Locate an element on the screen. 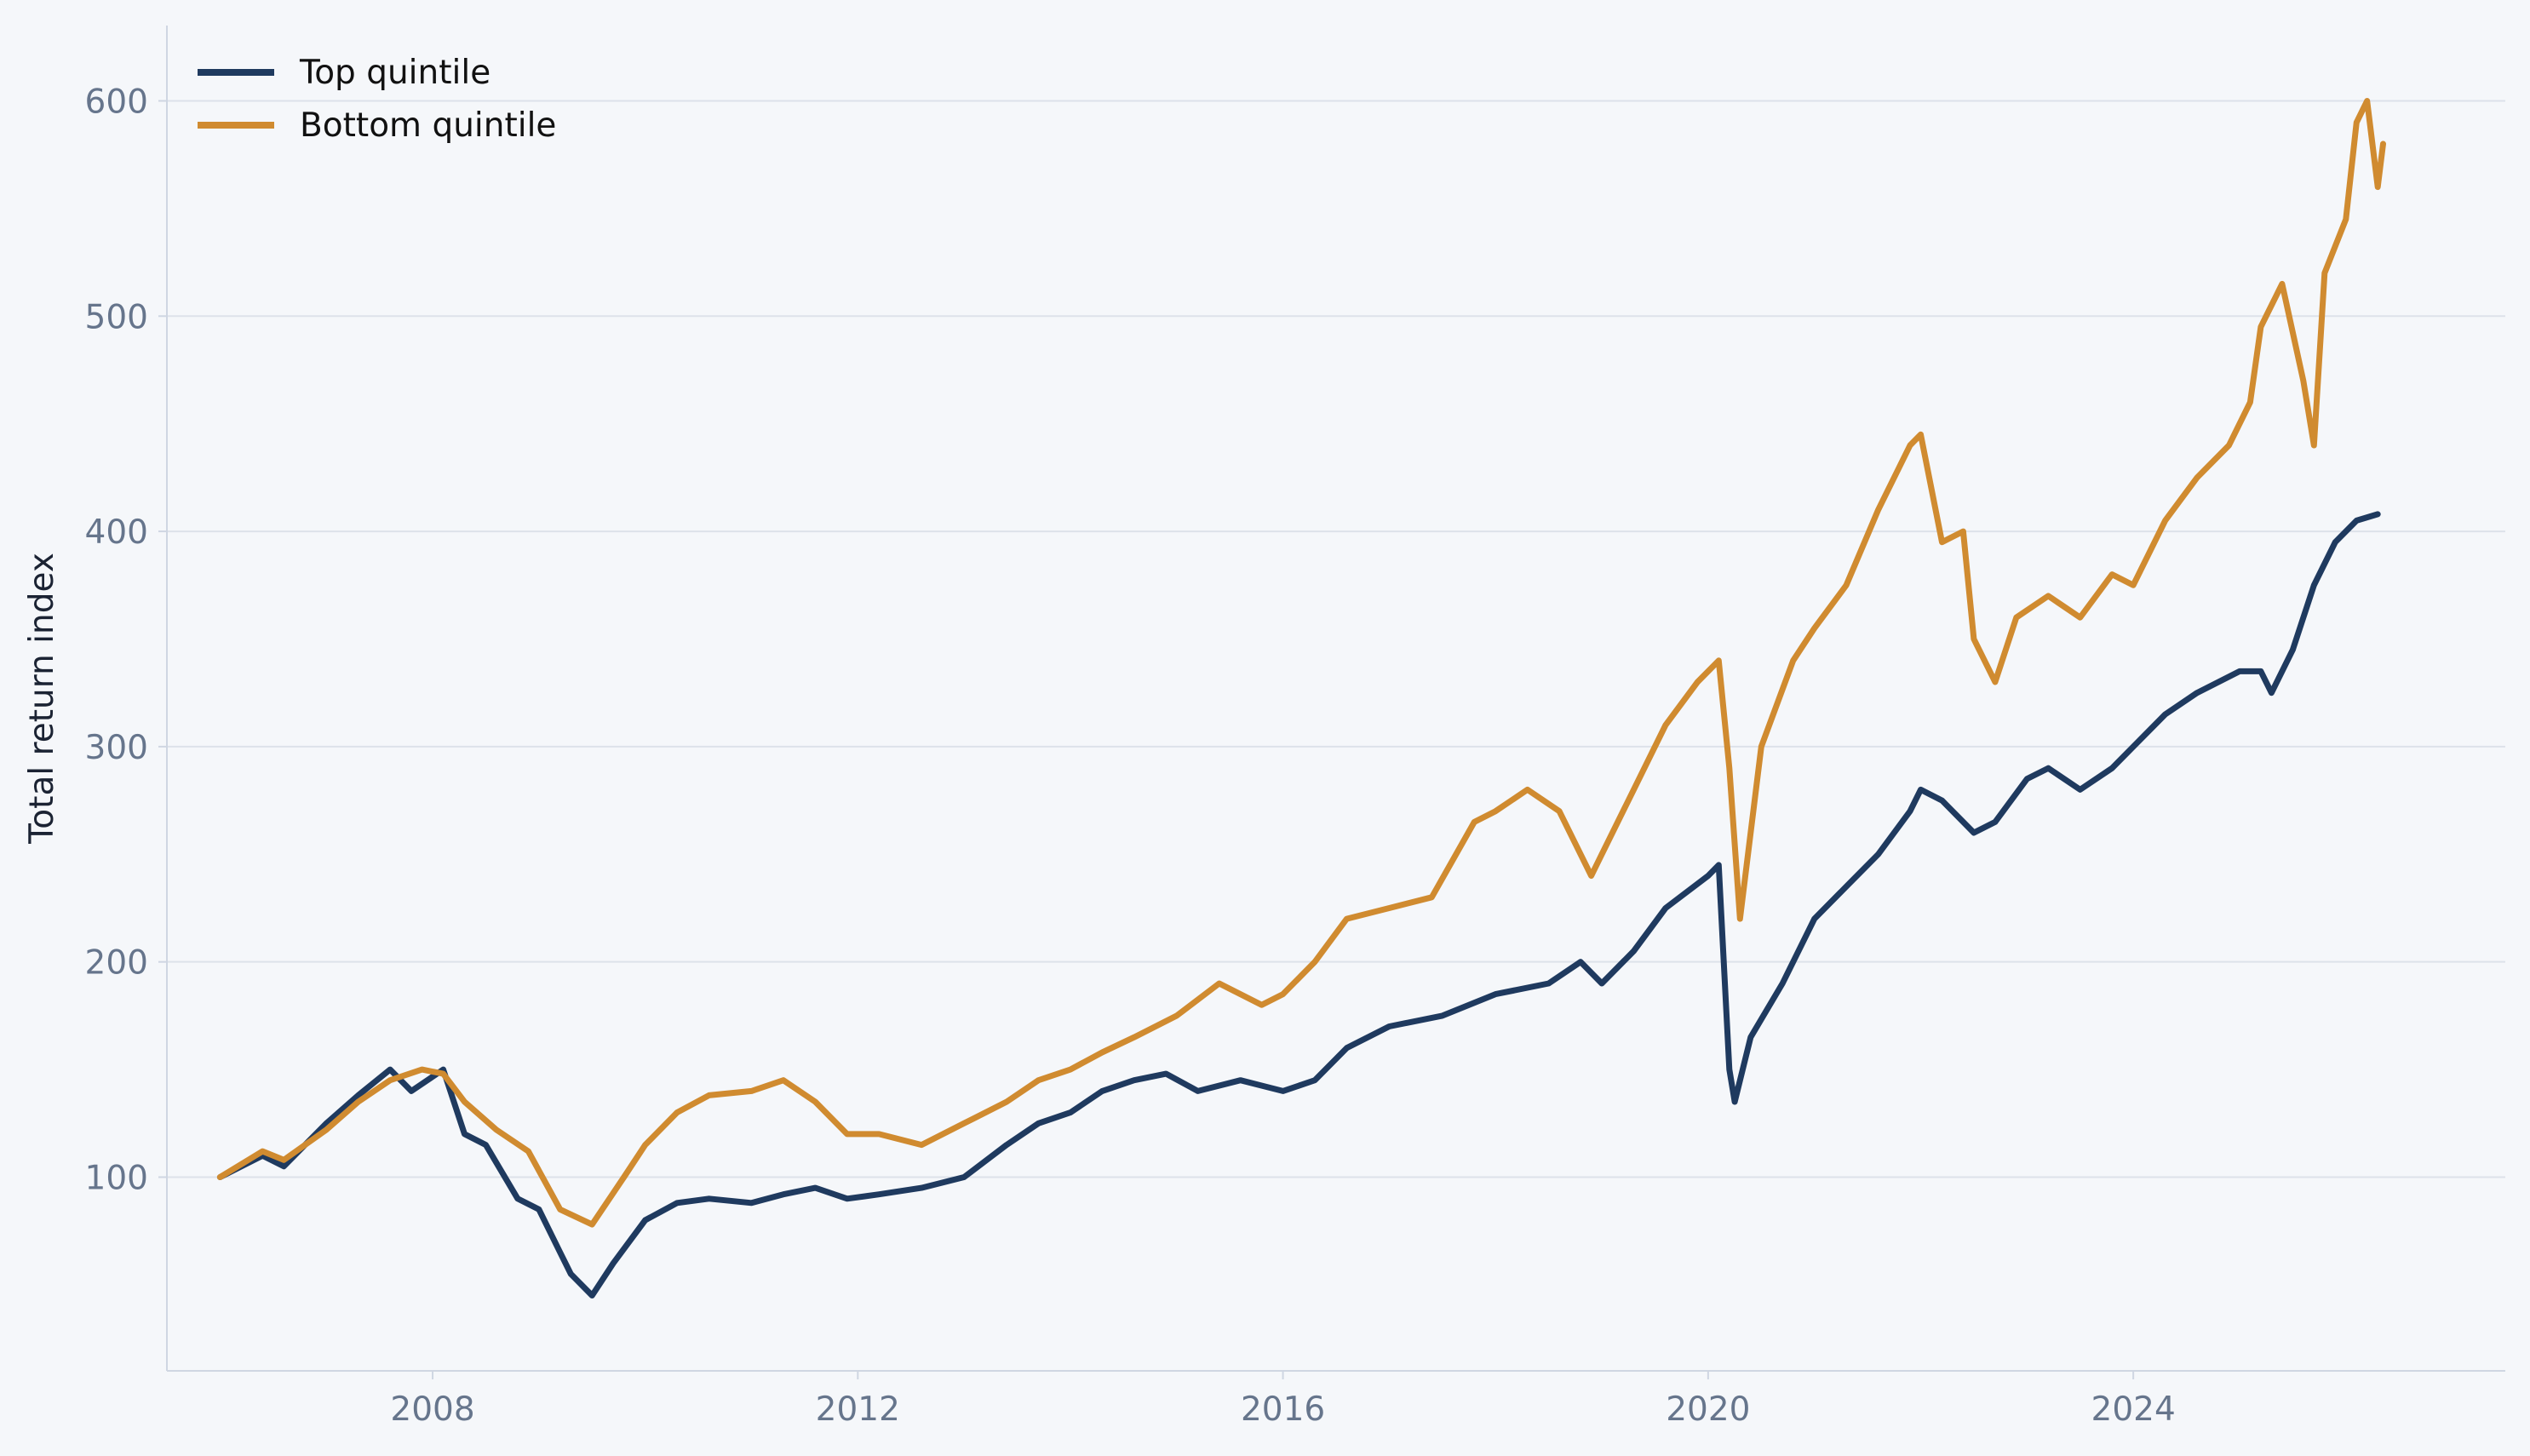  y-tick-label: 600 is located at coordinates (117, 102).